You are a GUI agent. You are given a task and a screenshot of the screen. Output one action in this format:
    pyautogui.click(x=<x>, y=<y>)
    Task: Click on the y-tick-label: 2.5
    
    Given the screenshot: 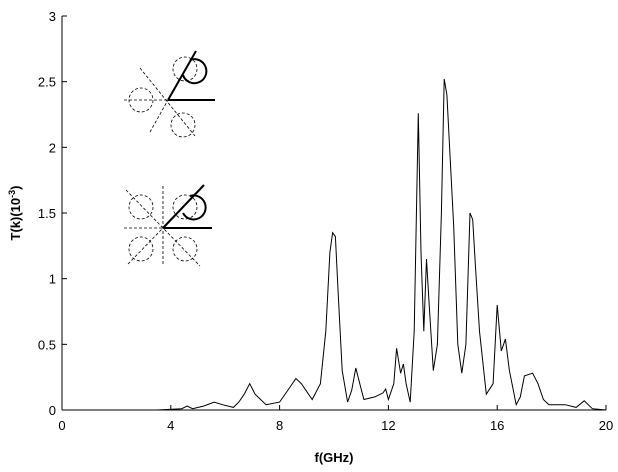 What is the action you would take?
    pyautogui.click(x=47, y=82)
    